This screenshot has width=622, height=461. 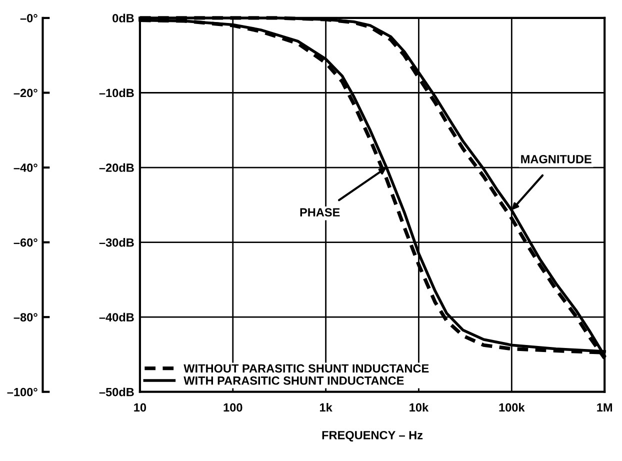 What do you see at coordinates (123, 18) in the screenshot?
I see `y-tick-label: 0dB` at bounding box center [123, 18].